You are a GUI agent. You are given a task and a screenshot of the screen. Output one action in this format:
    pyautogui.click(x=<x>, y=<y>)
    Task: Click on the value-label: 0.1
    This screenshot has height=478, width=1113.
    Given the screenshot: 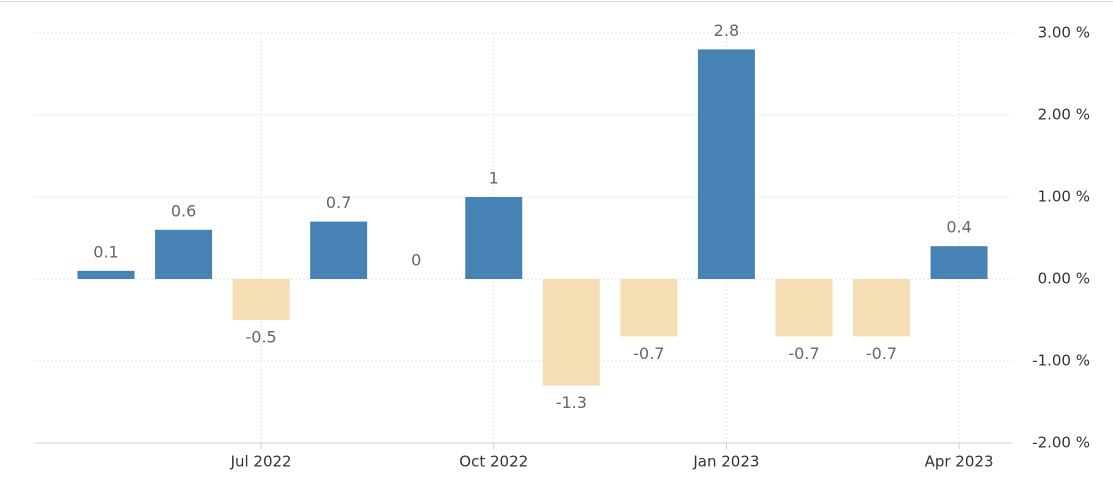 What is the action you would take?
    pyautogui.click(x=105, y=251)
    